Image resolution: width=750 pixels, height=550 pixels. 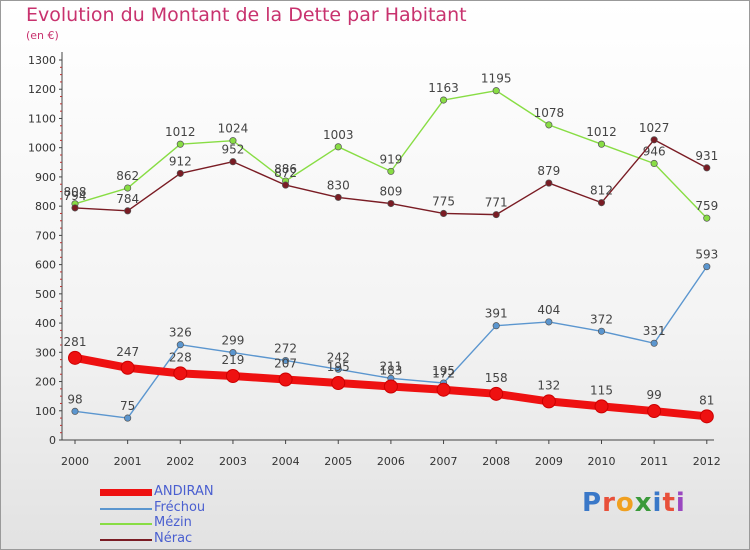 What do you see at coordinates (285, 173) in the screenshot?
I see `data-label: 872` at bounding box center [285, 173].